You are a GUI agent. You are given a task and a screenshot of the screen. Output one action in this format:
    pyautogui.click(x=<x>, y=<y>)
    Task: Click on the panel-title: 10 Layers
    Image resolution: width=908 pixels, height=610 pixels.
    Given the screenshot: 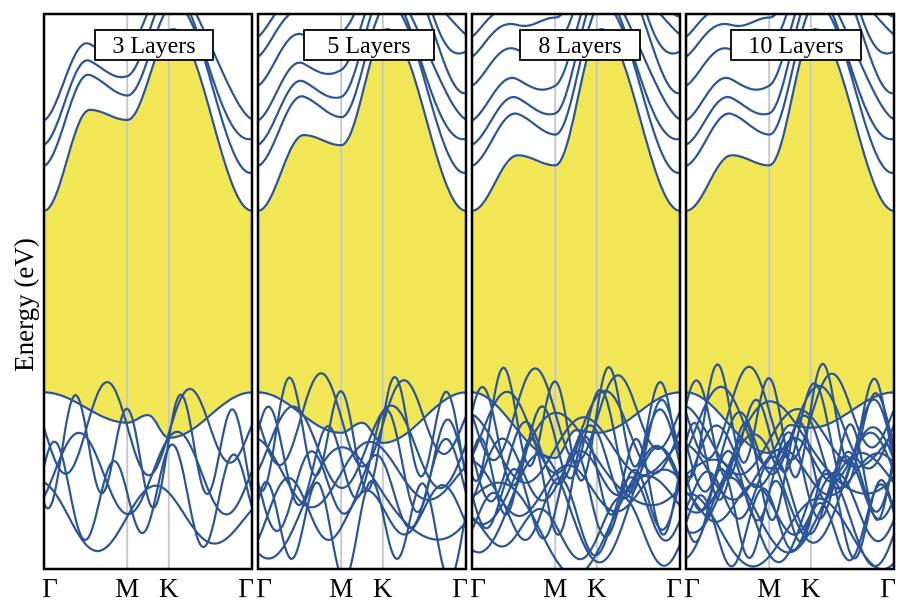 What is the action you would take?
    pyautogui.click(x=795, y=46)
    